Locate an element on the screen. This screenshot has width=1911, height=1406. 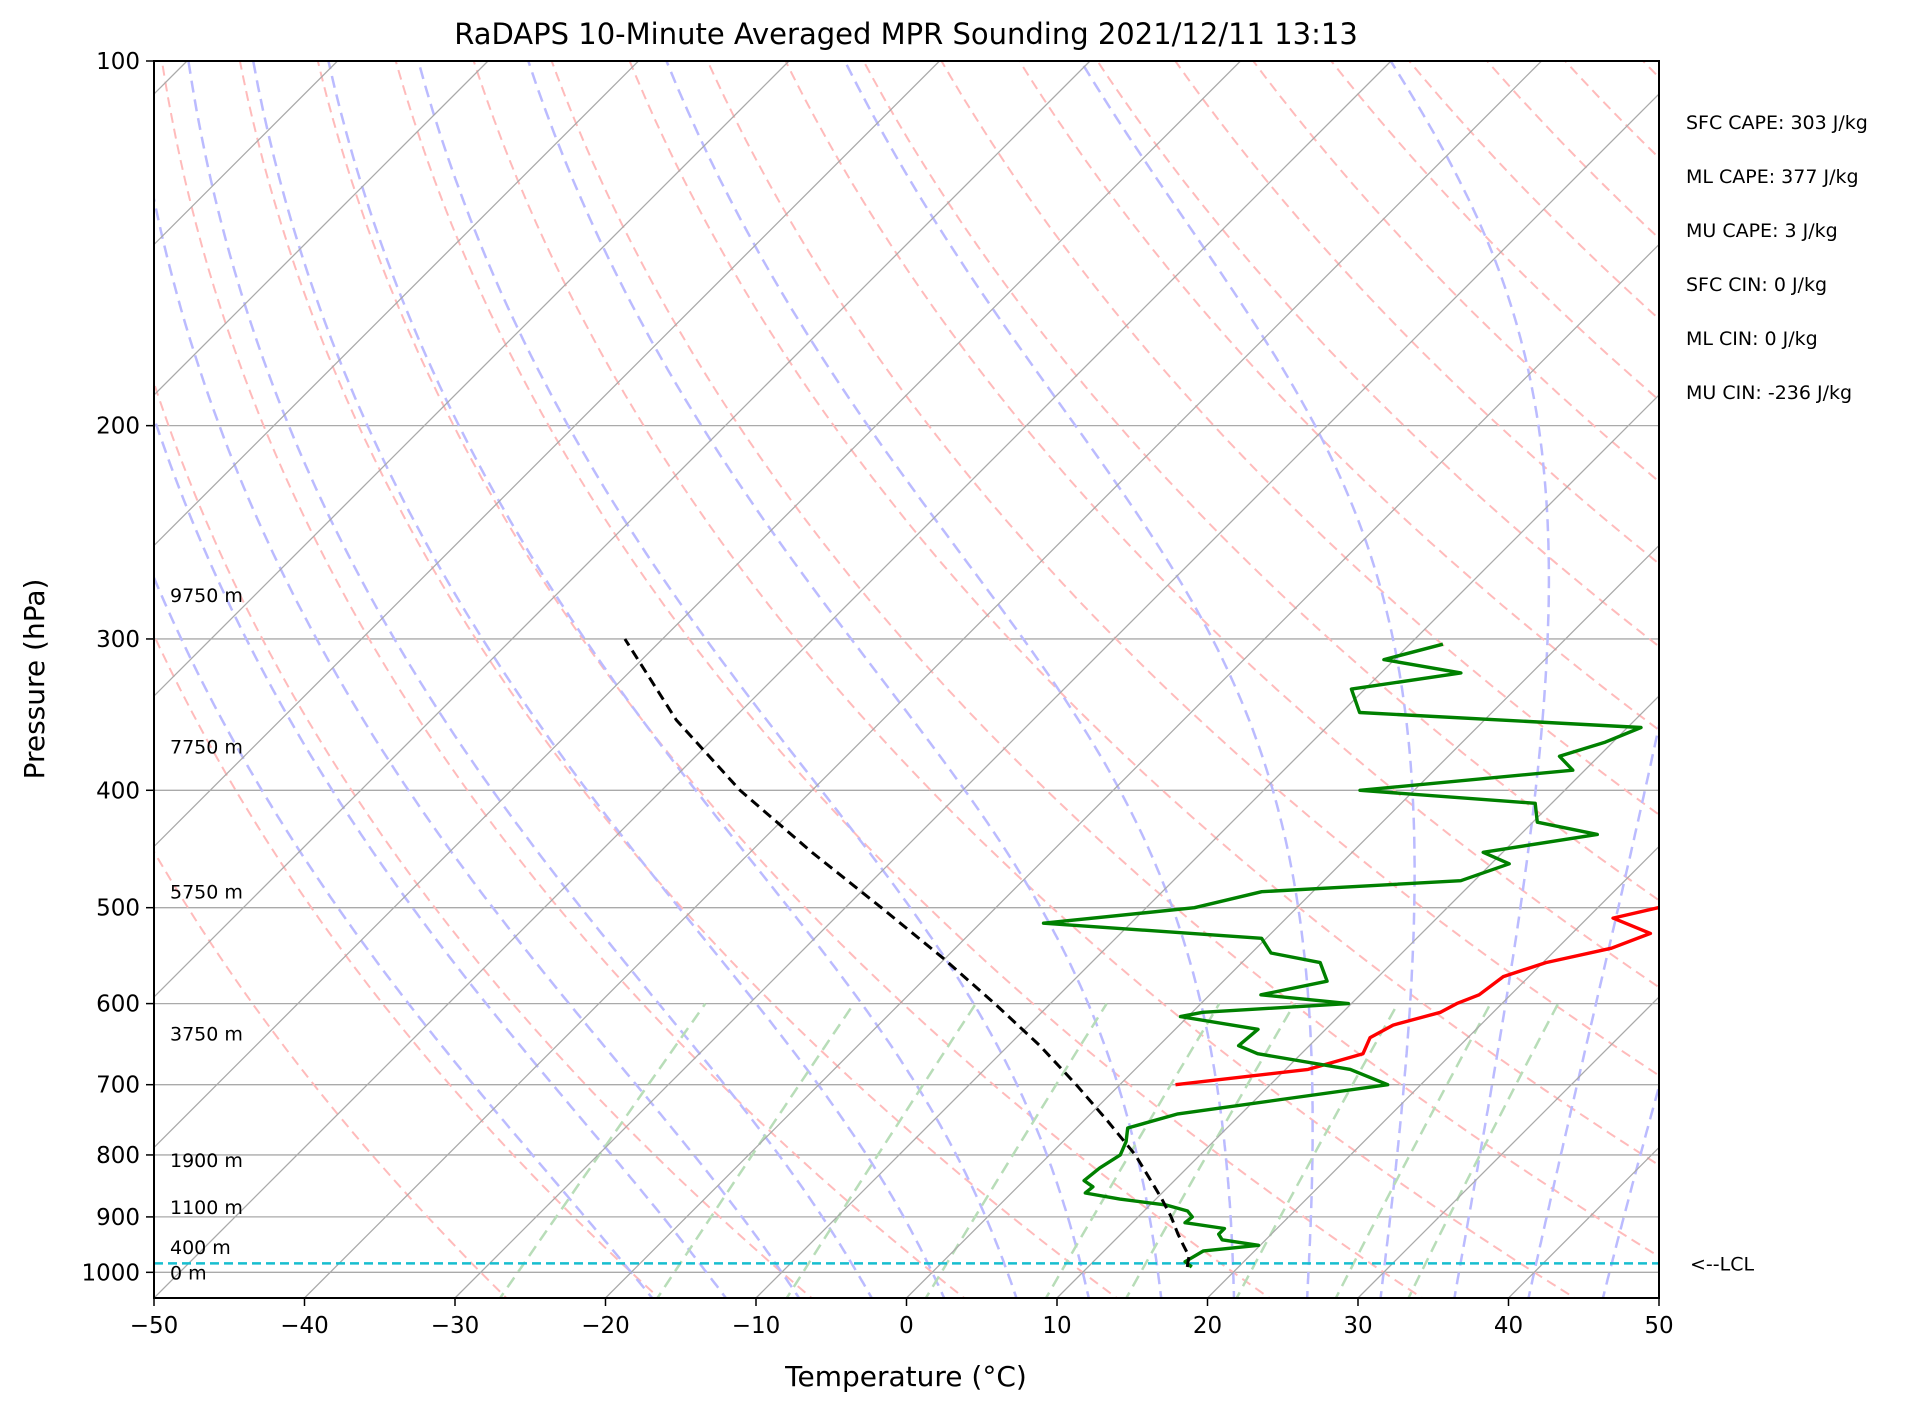
stat-label: ML CAPE: 377 J/kg is located at coordinates (1772, 177).